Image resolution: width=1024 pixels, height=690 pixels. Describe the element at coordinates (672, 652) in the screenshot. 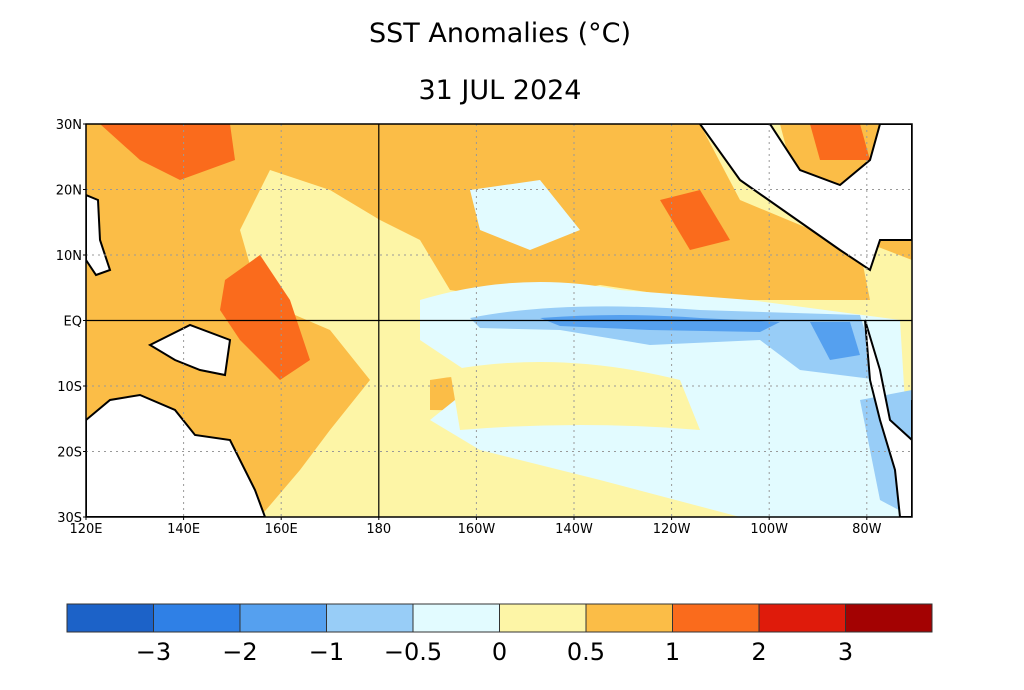

I see `colorbar-label: 1` at that location.